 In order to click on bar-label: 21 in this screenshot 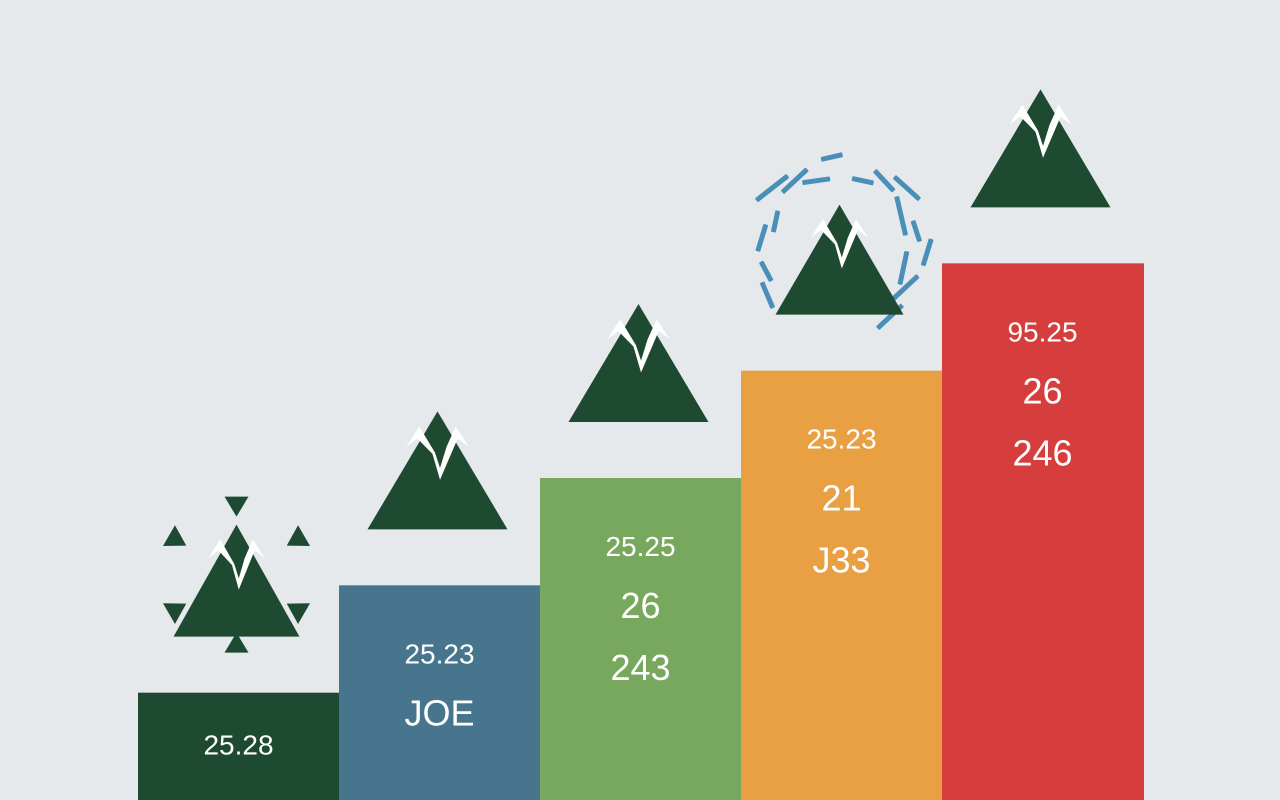, I will do `click(841, 498)`.